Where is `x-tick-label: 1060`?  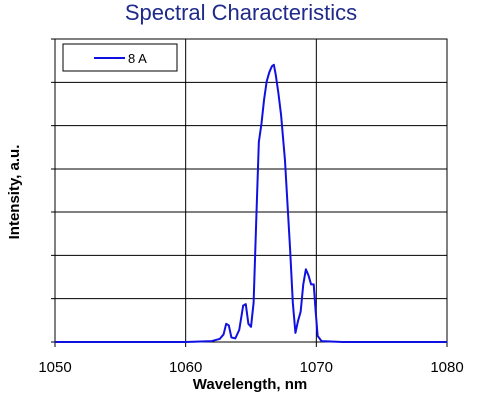 x-tick-label: 1060 is located at coordinates (185, 367).